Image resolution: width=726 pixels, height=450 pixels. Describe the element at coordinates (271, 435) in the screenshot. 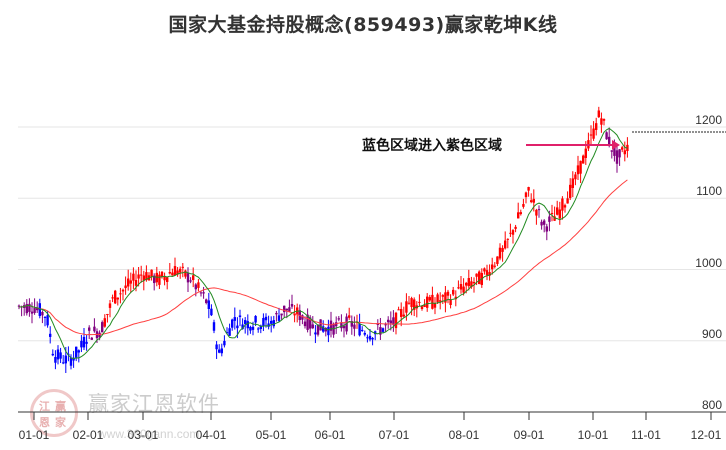

I see `x-tick-label: 05-01` at that location.